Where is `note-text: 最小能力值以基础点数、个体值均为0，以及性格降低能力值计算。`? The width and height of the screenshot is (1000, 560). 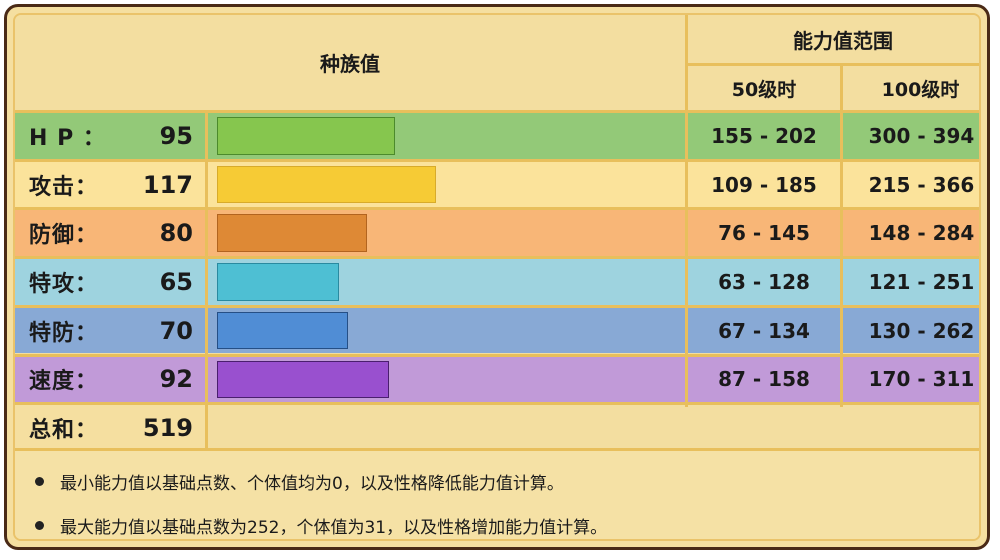
note-text: 最小能力值以基础点数、个体值均为0，以及性格降低能力值计算。 is located at coordinates (312, 484).